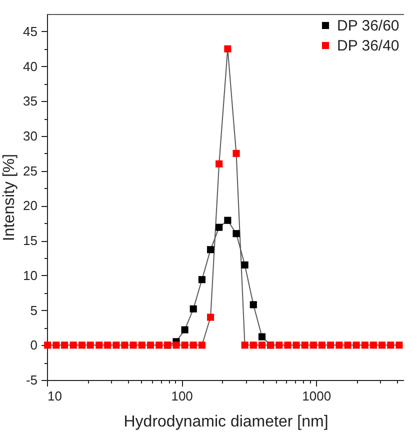  What do you see at coordinates (30, 101) in the screenshot?
I see `y-tick-label: 35` at bounding box center [30, 101].